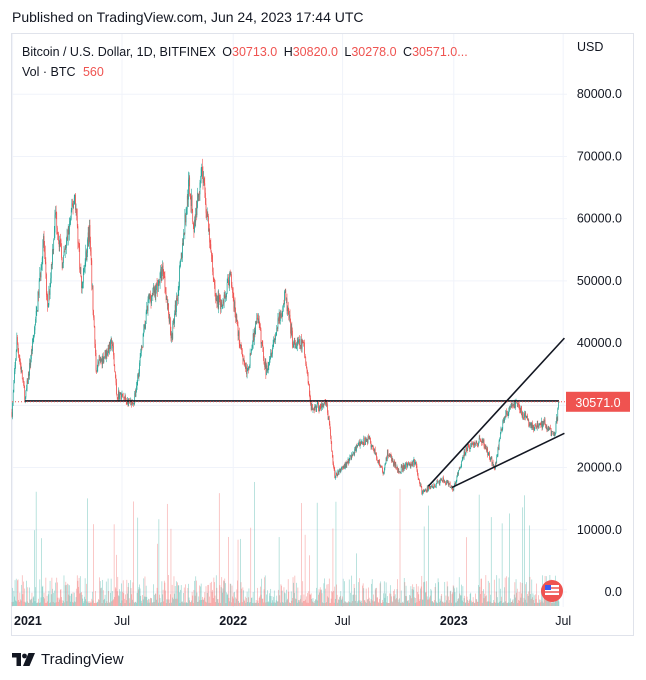 The width and height of the screenshot is (646, 680). I want to click on flag-icon, so click(552, 591).